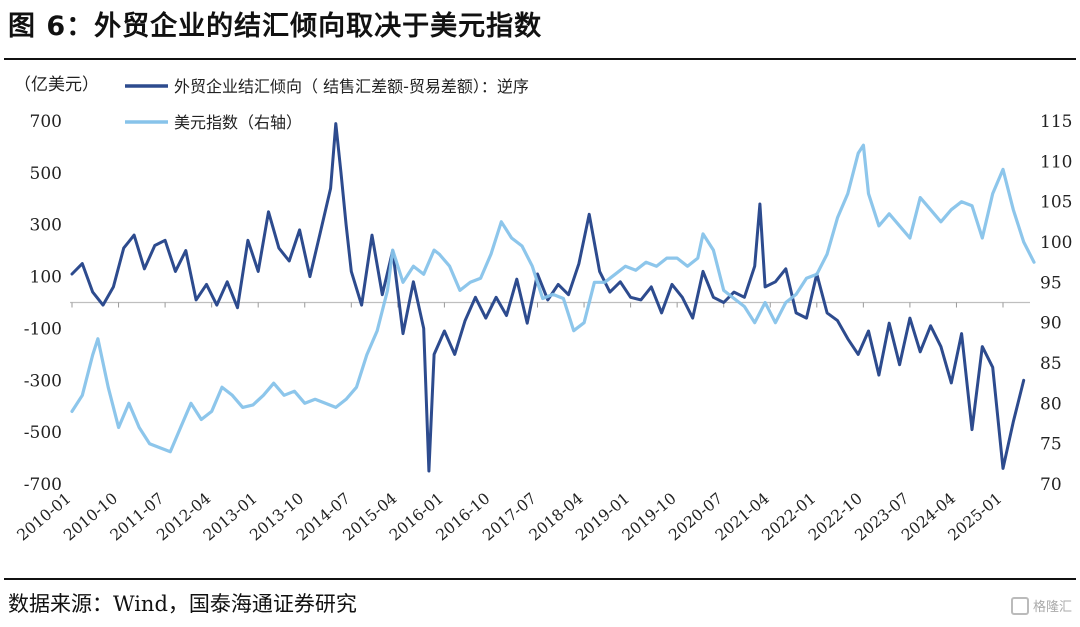 The height and width of the screenshot is (627, 1080). What do you see at coordinates (56, 85) in the screenshot?
I see `y-left-unit-label: （亿美元）` at bounding box center [56, 85].